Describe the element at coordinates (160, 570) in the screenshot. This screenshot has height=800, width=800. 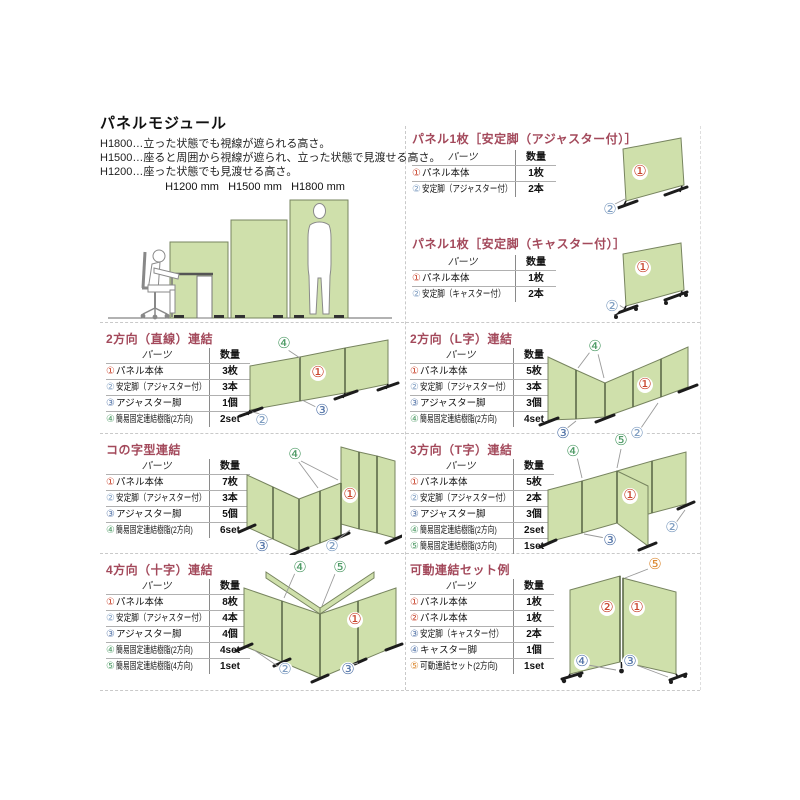
I see `section-title-4way-cross: 4方向（十字）連結` at that location.